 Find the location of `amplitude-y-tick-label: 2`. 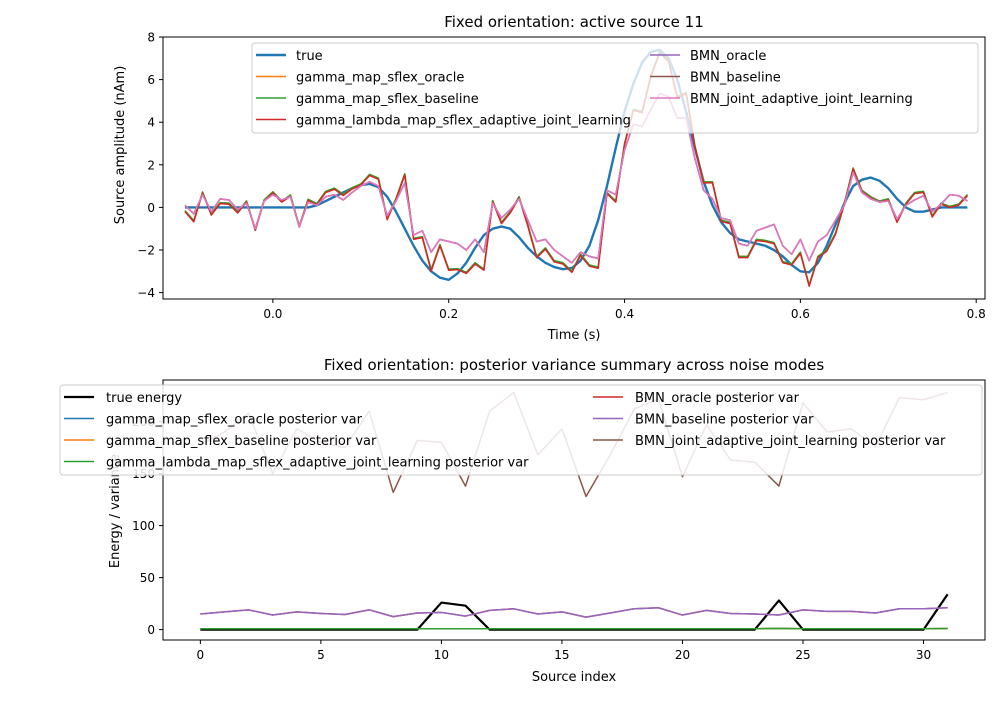

amplitude-y-tick-label: 2 is located at coordinates (151, 165).